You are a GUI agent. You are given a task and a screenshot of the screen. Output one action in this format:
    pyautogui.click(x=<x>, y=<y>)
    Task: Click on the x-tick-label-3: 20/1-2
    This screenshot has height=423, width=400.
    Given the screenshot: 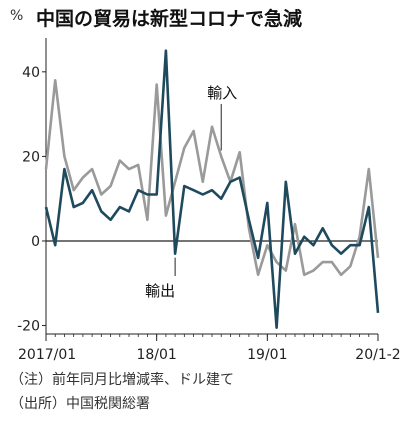 What is the action you would take?
    pyautogui.click(x=377, y=355)
    